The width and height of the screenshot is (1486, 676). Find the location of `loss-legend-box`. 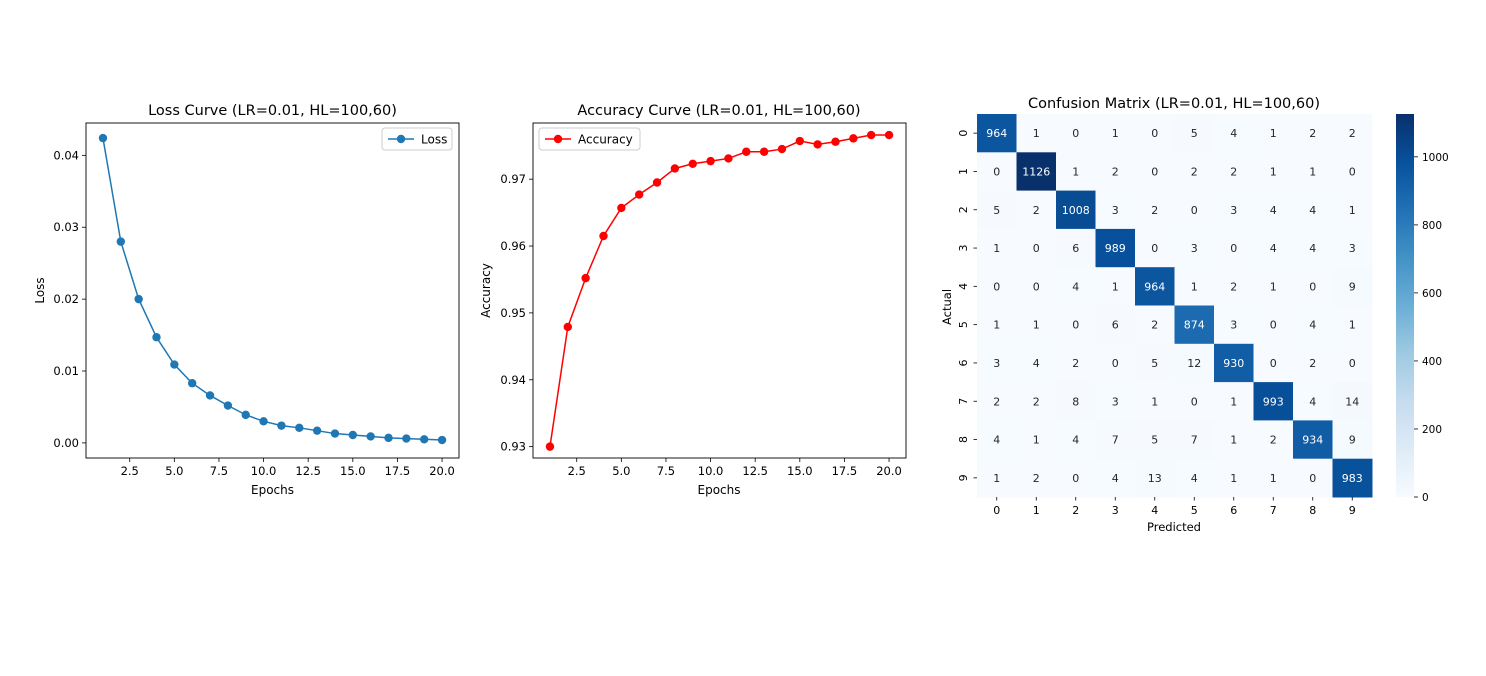

loss-legend-box is located at coordinates (417, 139).